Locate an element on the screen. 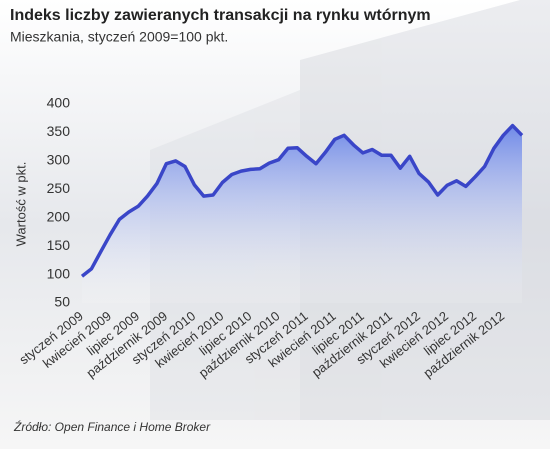 This screenshot has height=449, width=550. y-tick-label: 100 is located at coordinates (59, 273).